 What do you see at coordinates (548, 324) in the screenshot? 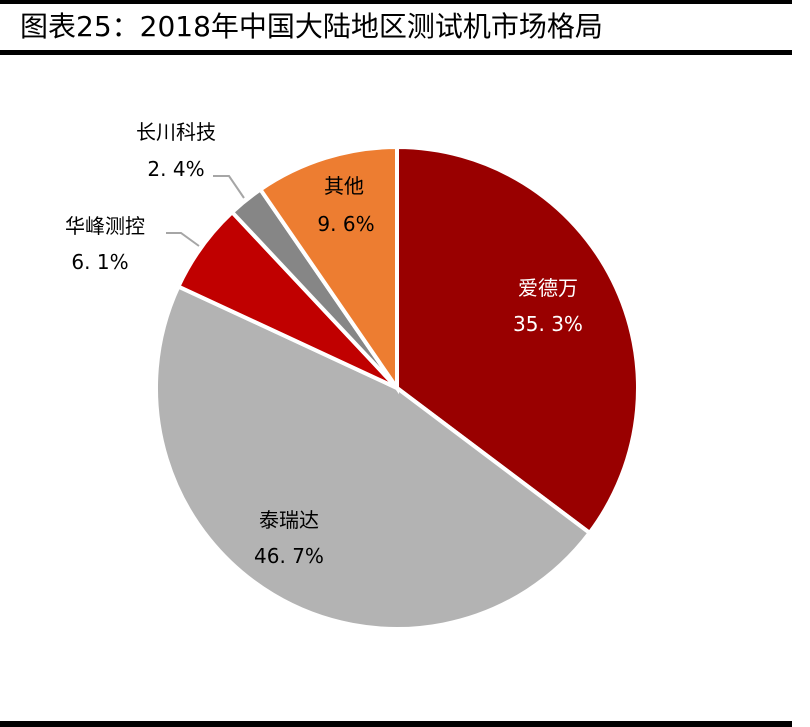
I see `label-advantest-pct: 35. 3%` at bounding box center [548, 324].